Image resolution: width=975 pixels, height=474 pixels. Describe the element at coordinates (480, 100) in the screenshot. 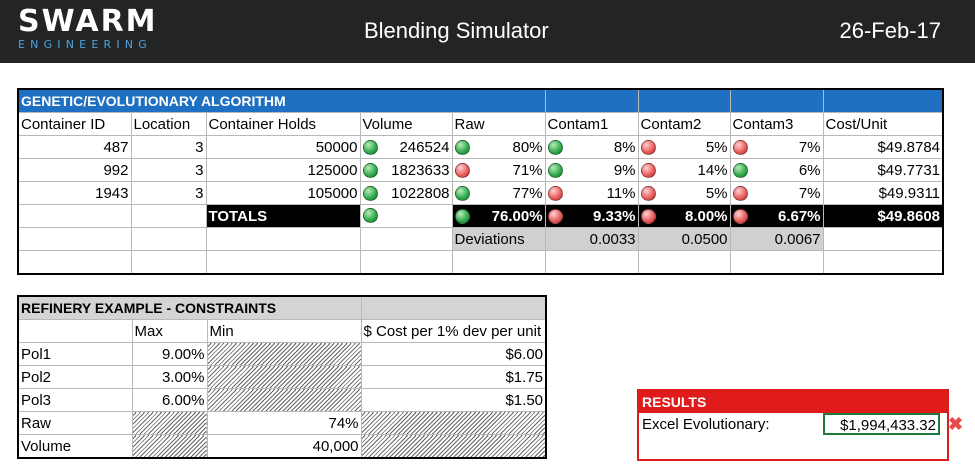

I see `ga-title-row: GENETIC/EVOLUTIONARY ALGORITHM` at that location.